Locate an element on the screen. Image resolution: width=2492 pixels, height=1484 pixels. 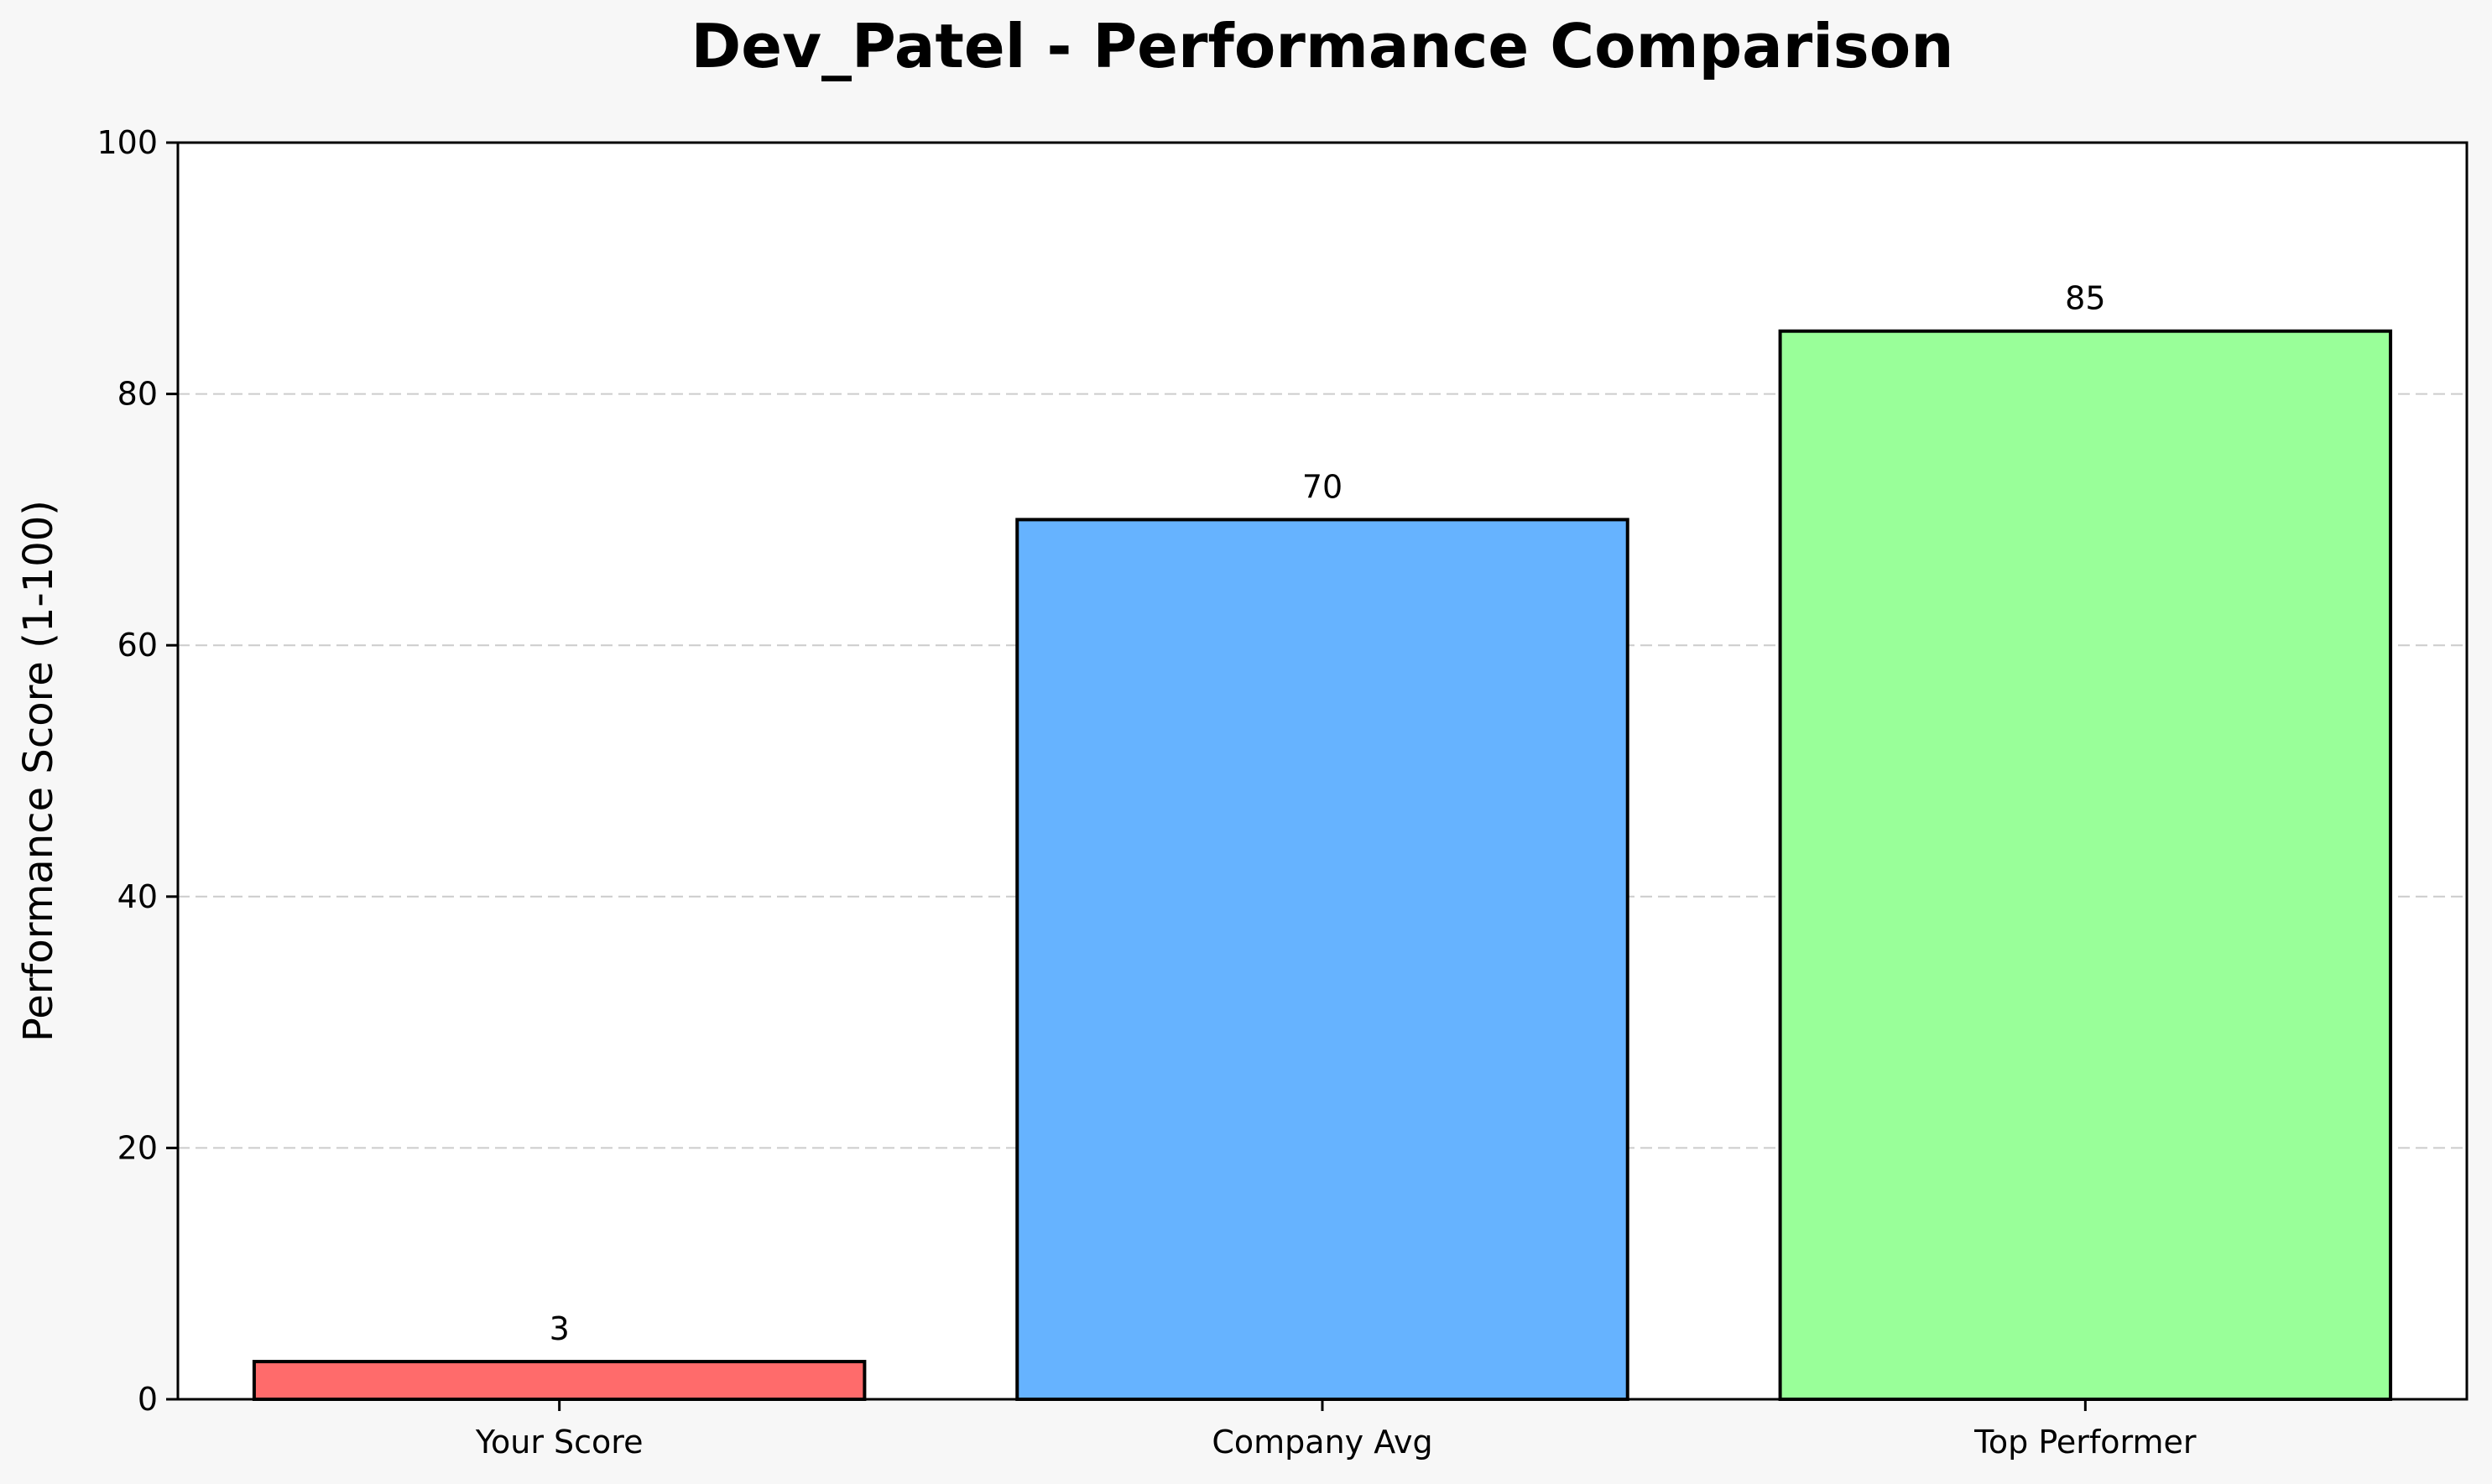
x-tick-label: Company Avg is located at coordinates (1322, 1442).